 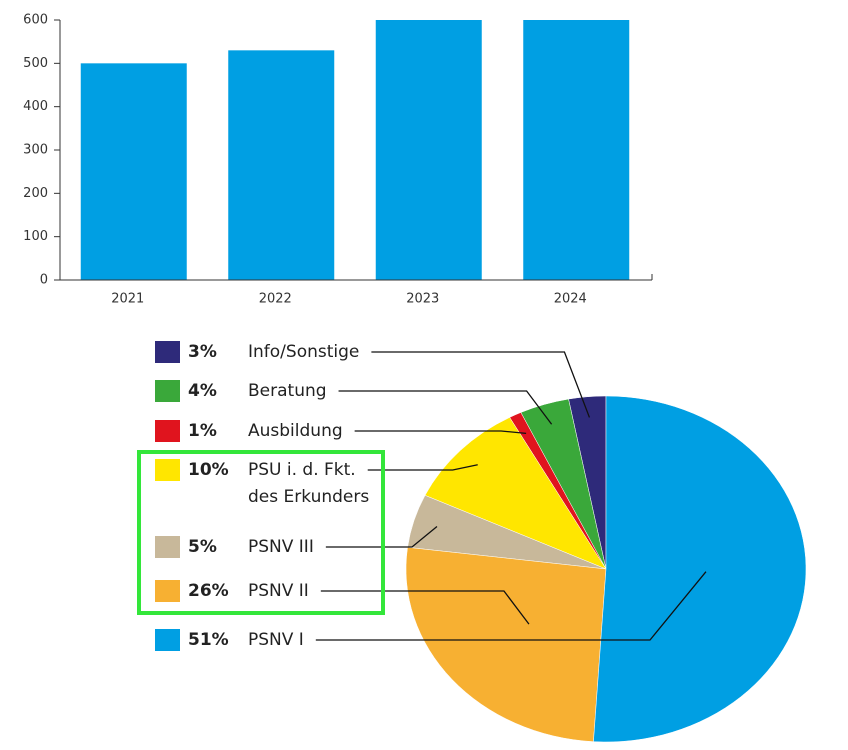 I want to click on value-label: 51%, so click(x=208, y=640).